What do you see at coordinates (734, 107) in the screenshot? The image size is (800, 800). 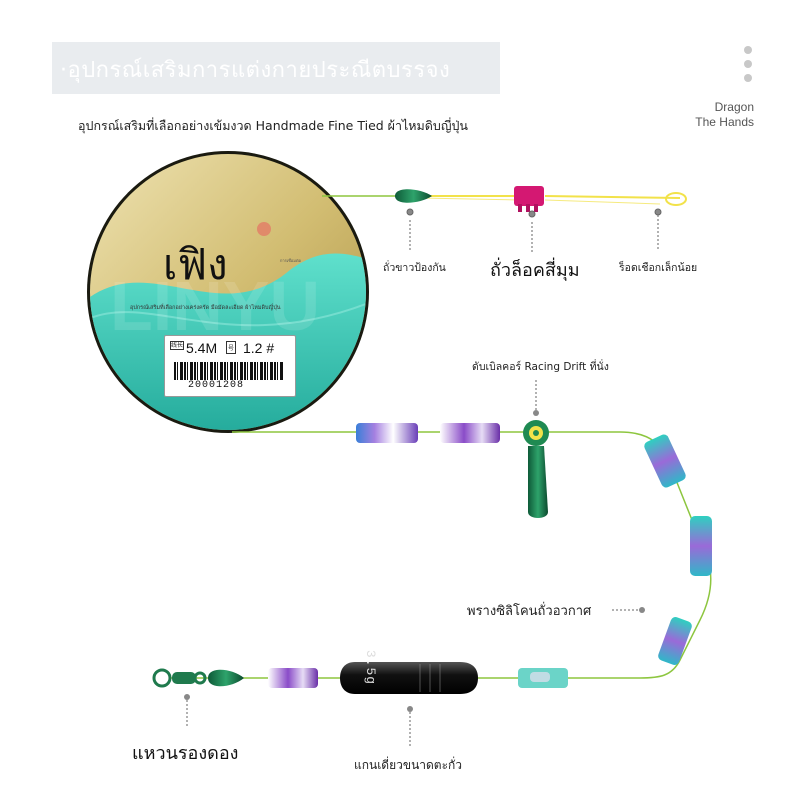 I see `brand-name: Dragon` at bounding box center [734, 107].